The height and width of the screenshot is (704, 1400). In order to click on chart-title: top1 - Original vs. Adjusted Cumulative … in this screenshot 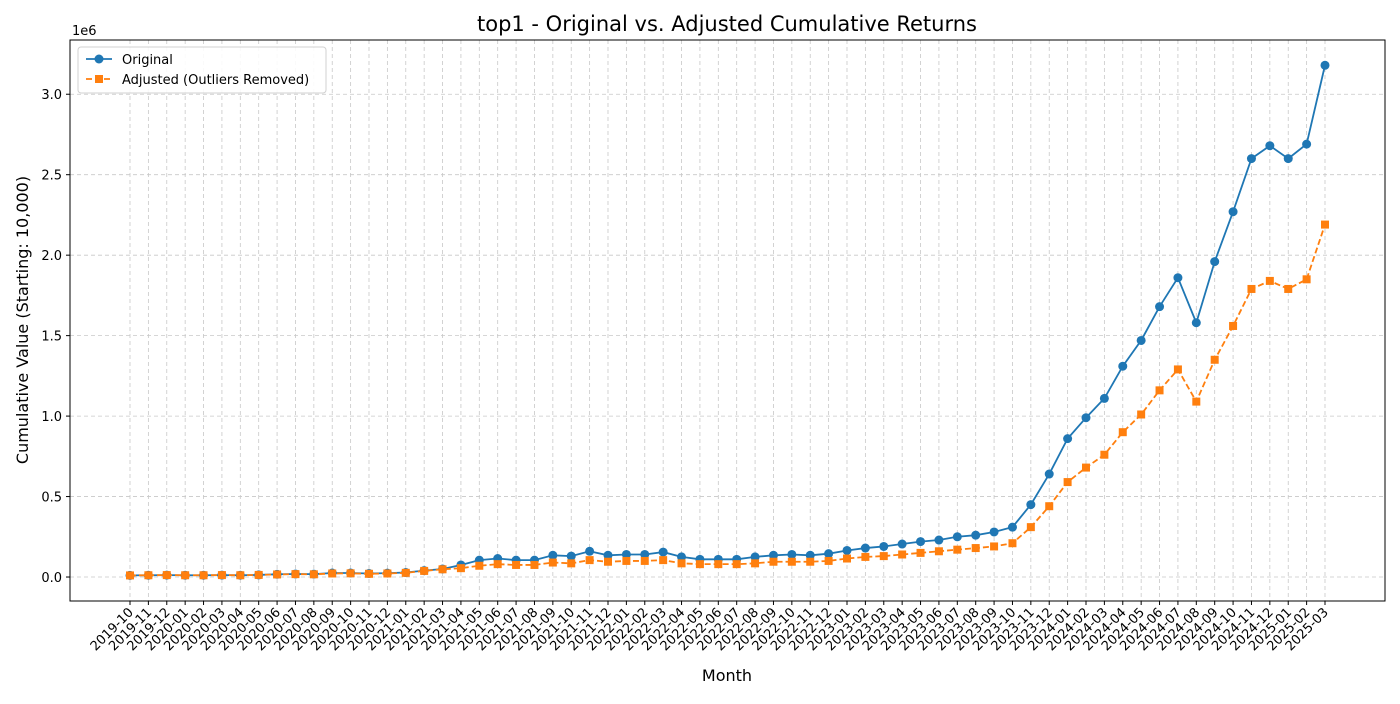, I will do `click(727, 24)`.